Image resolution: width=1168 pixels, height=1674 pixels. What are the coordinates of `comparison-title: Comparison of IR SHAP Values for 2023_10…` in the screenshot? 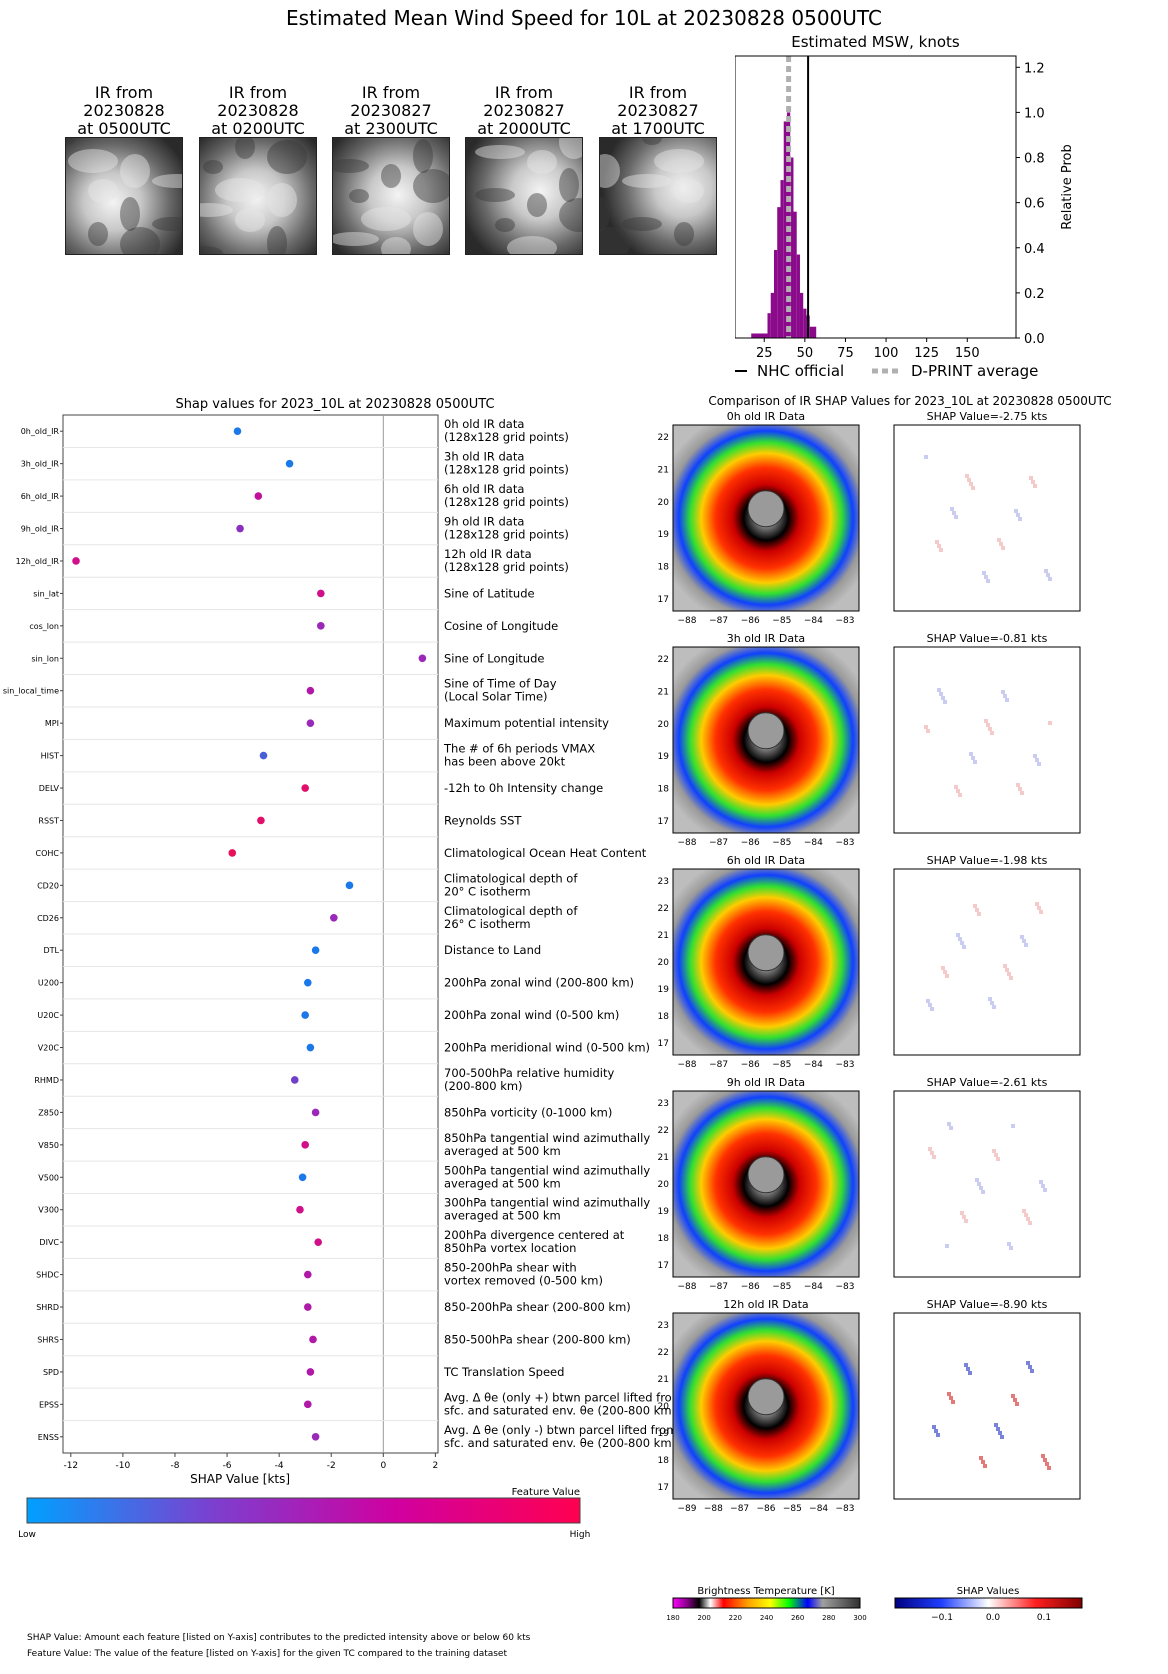 It's located at (910, 401).